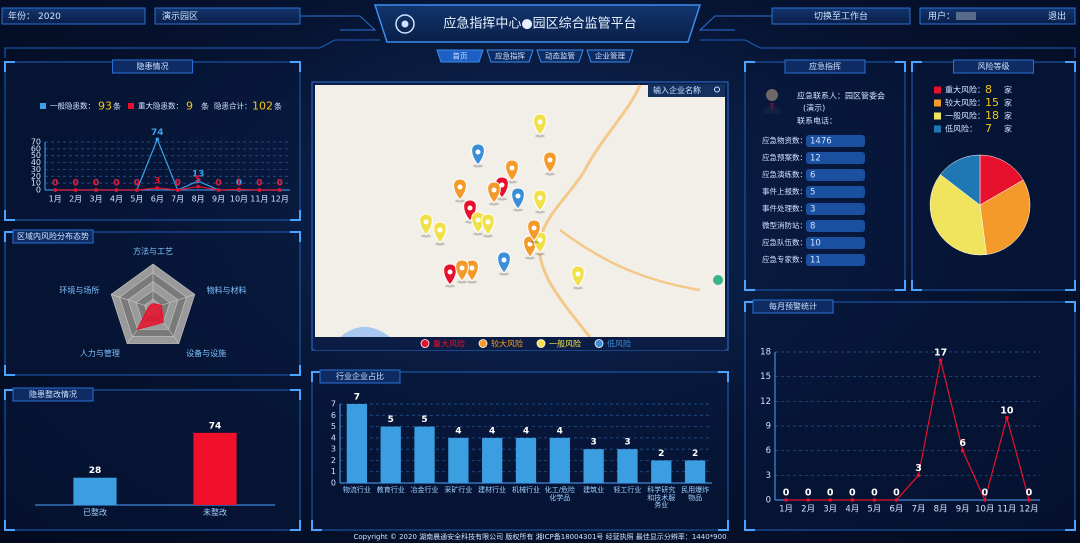 This screenshot has width=1080, height=543. I want to click on series-line, so click(908, 431).